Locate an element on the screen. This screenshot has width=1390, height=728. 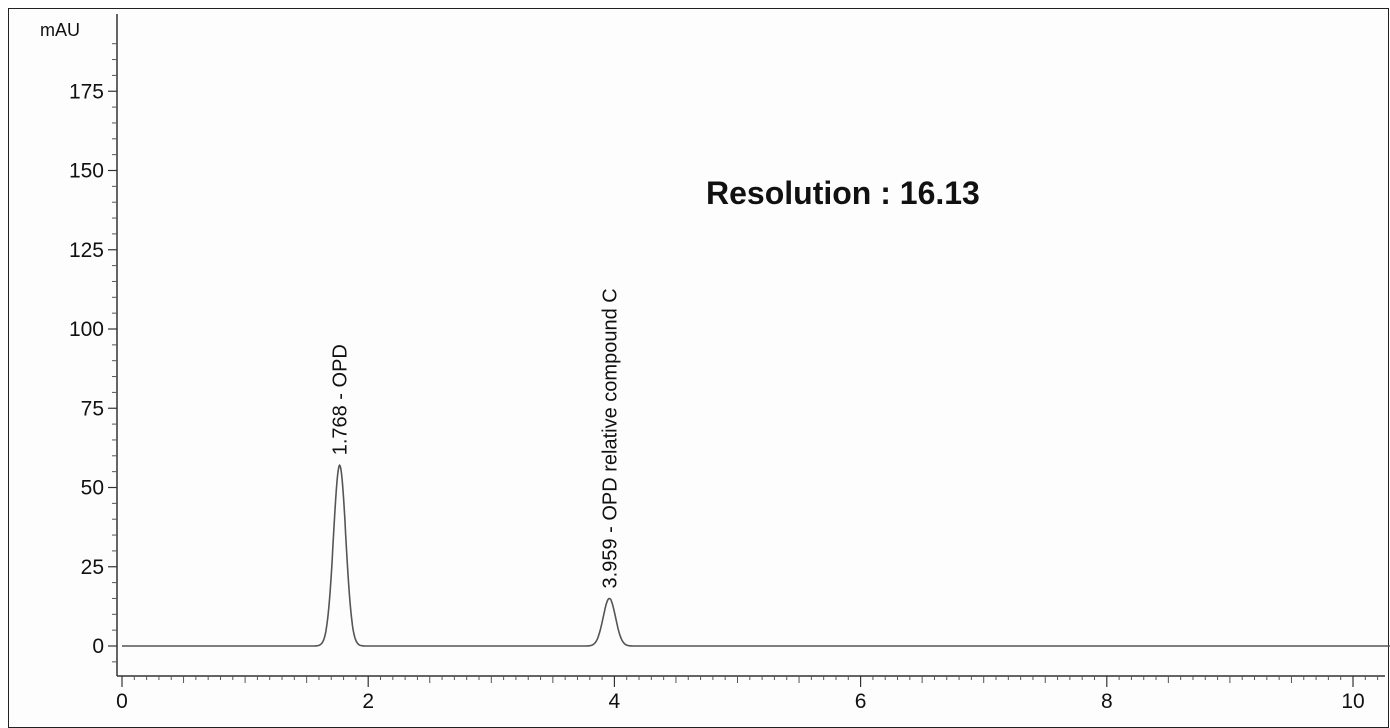
peak-label-2: 3.959 - OPD relative compound C is located at coordinates (610, 438).